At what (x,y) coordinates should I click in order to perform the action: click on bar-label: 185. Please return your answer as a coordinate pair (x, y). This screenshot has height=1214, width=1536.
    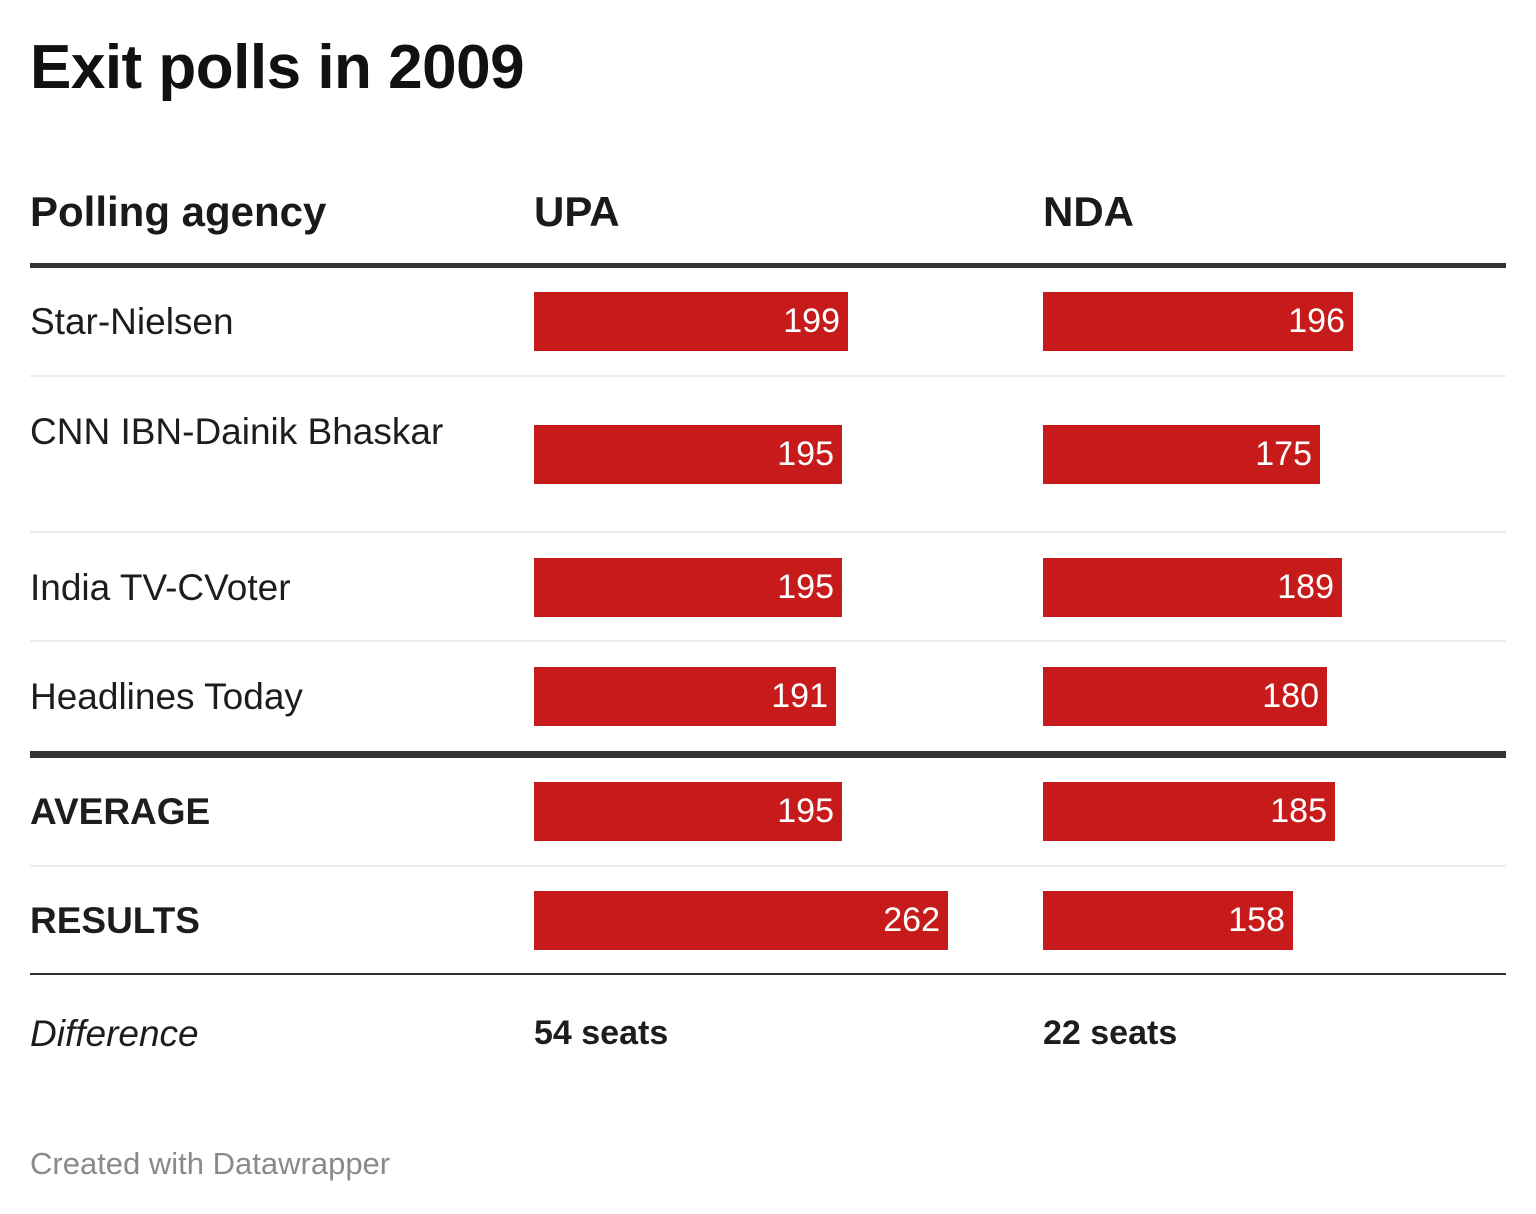
    Looking at the image, I should click on (1298, 811).